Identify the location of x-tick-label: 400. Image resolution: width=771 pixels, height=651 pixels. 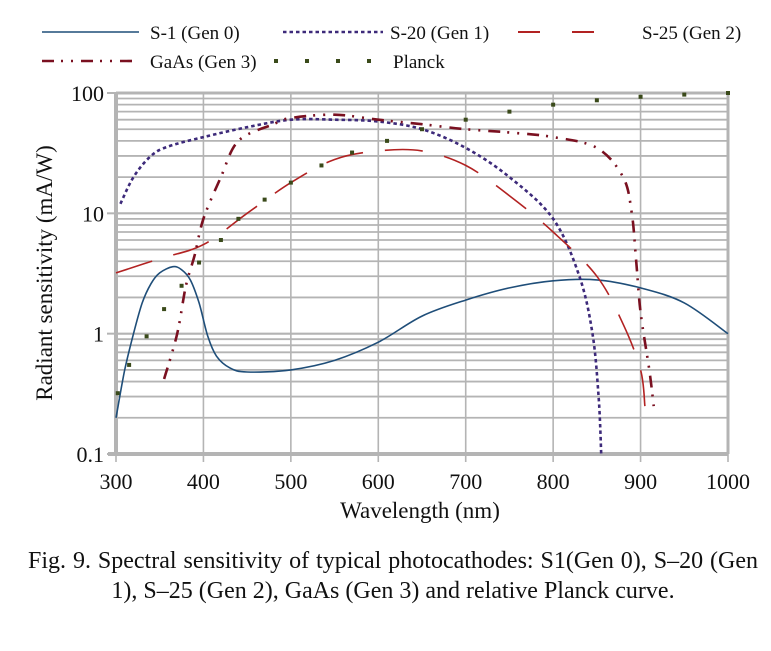
(203, 481).